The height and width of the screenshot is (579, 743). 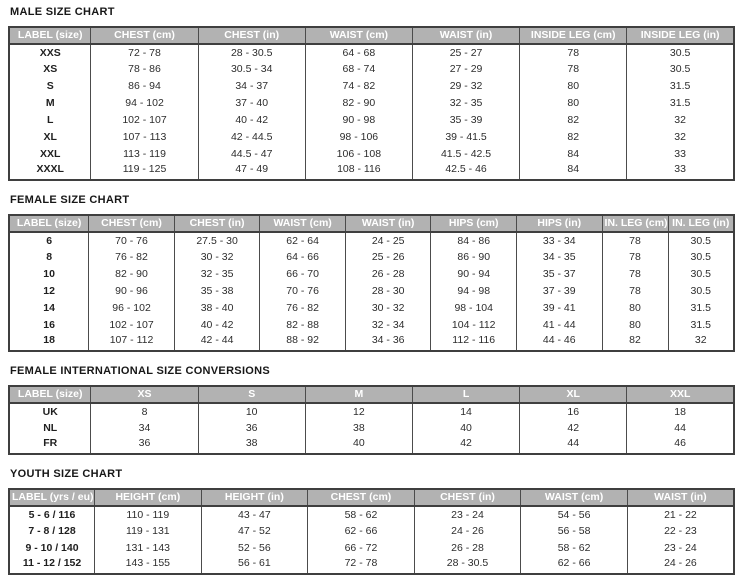 I want to click on value-cell: 24 - 26, so click(x=467, y=531).